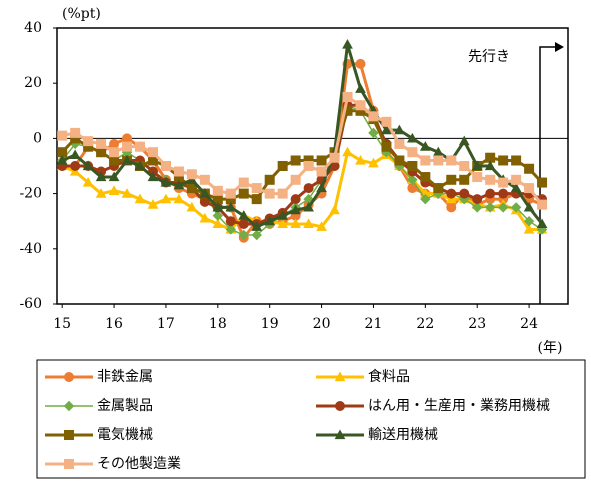 The width and height of the screenshot is (591, 487). I want to click on x-tick-label: 18, so click(218, 324).